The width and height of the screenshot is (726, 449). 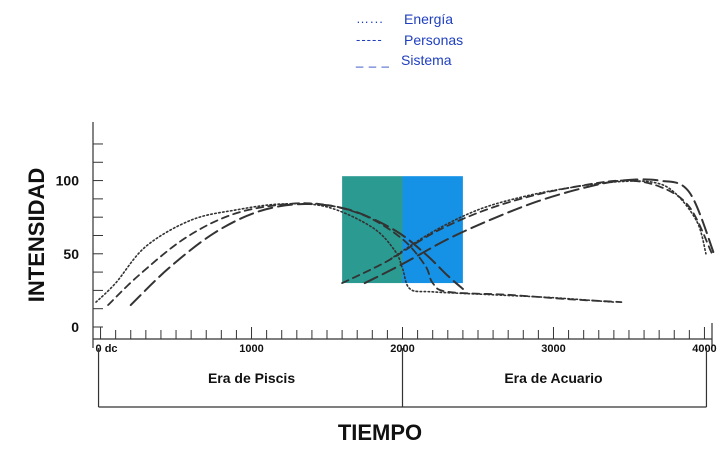 What do you see at coordinates (553, 378) in the screenshot?
I see `era-label-acuario: Era de Acuario` at bounding box center [553, 378].